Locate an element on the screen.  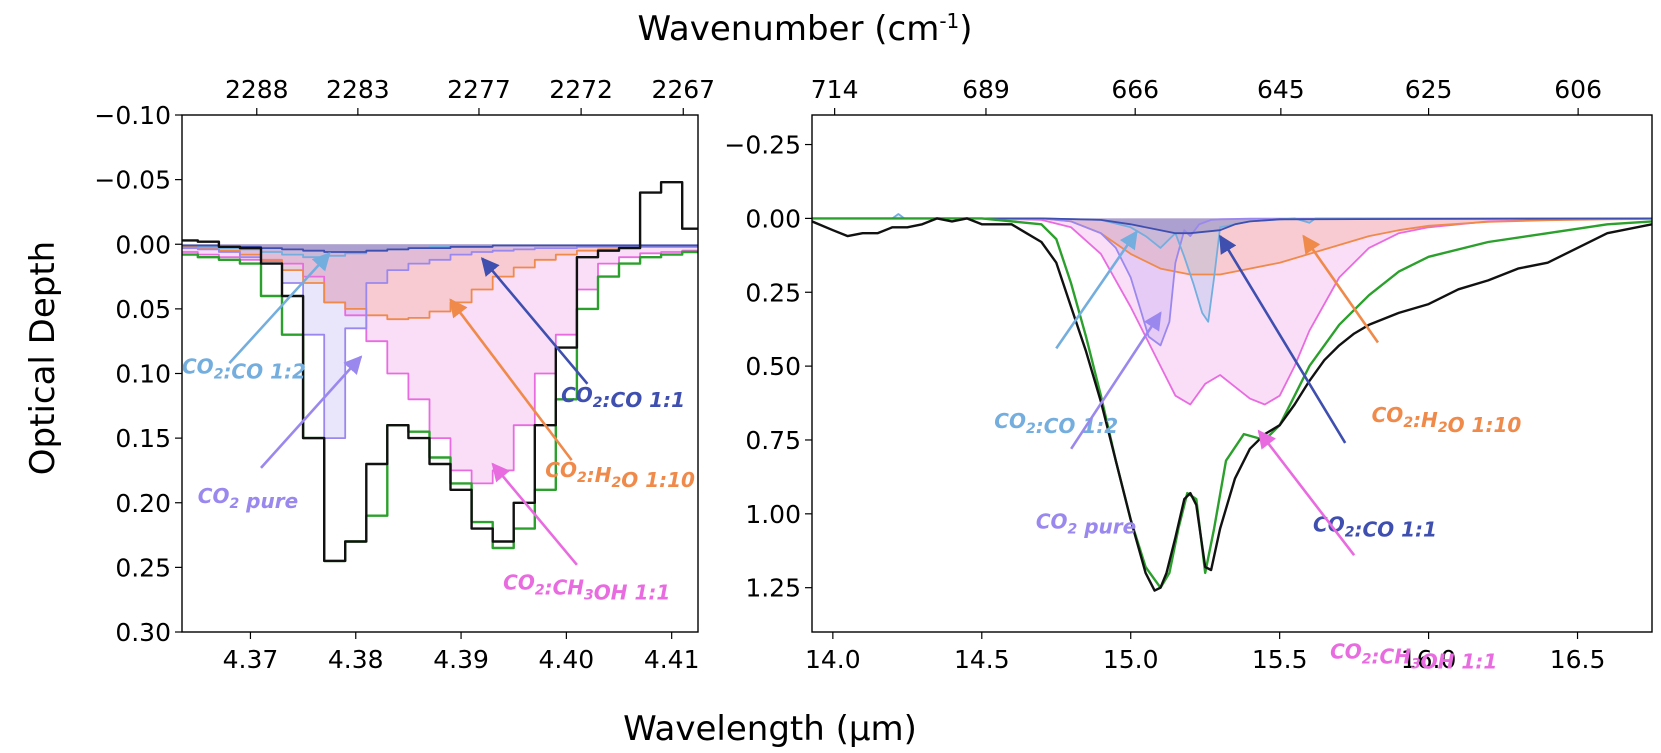
right-ytick-label: 0.50 is located at coordinates (773, 366).